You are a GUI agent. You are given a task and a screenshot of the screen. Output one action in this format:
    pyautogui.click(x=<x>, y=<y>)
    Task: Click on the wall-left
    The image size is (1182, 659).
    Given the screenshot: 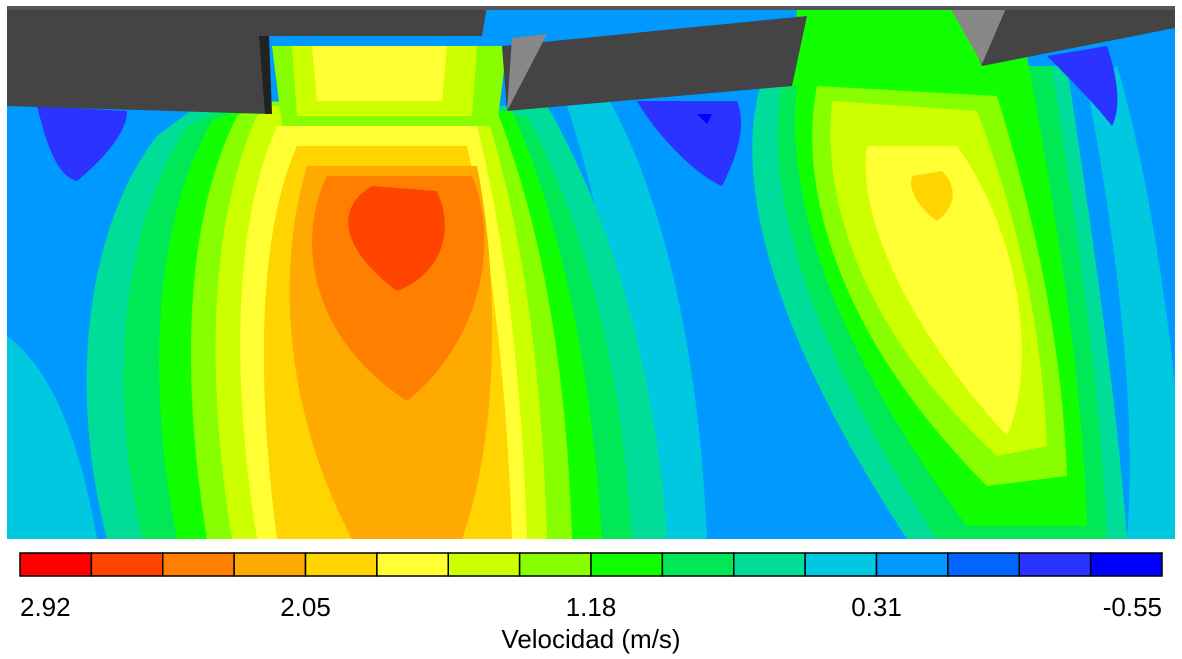 What is the action you would take?
    pyautogui.click(x=247, y=60)
    